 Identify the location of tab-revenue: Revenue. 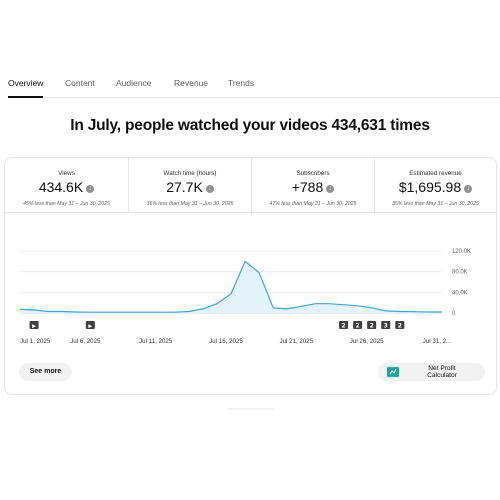
(191, 83).